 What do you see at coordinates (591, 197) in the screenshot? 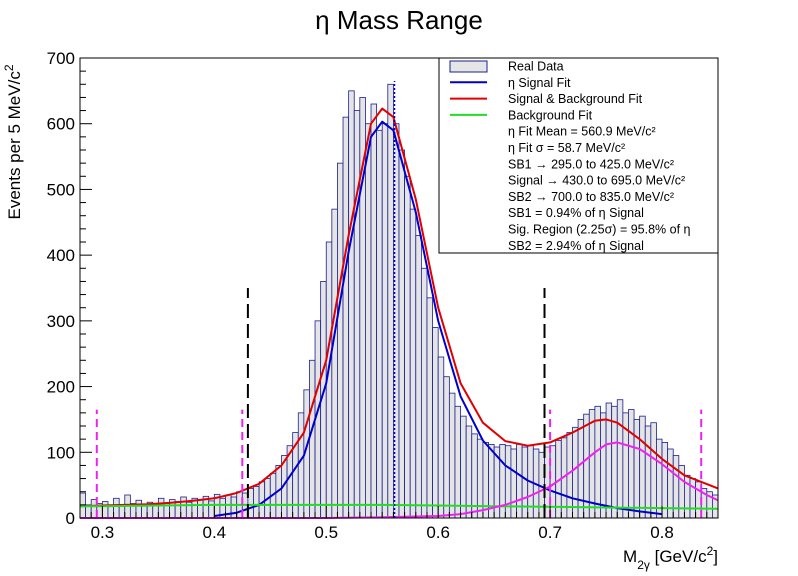
I see `legend-note: SB2 → 700.0 to 835.0 MeV/c²` at bounding box center [591, 197].